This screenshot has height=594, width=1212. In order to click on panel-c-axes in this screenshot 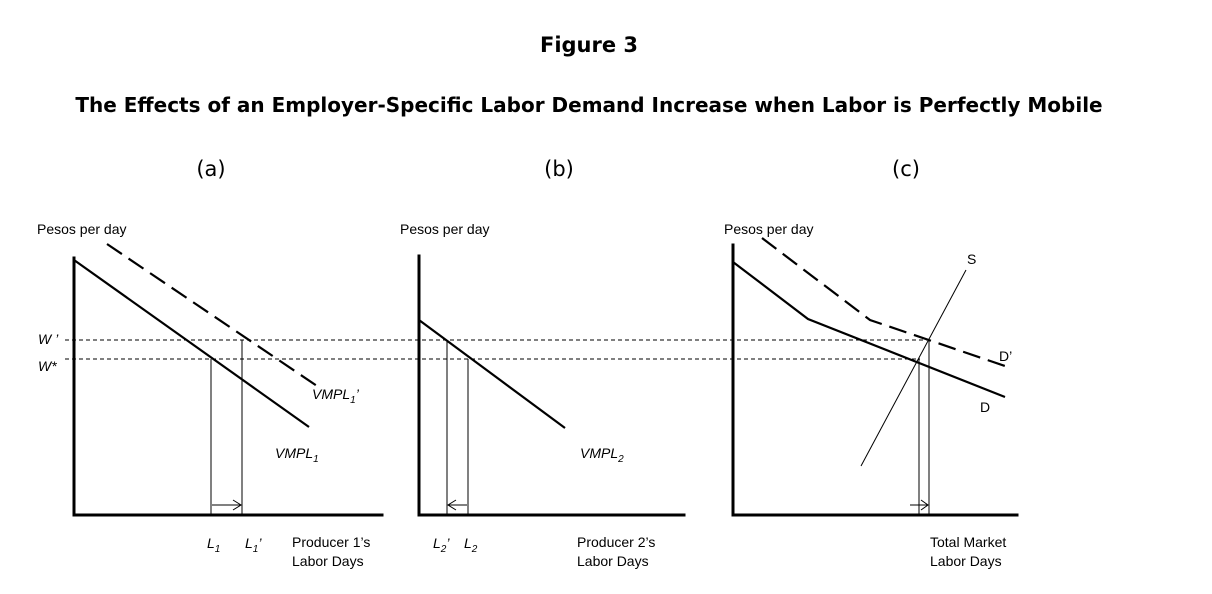, I will do `click(875, 380)`.